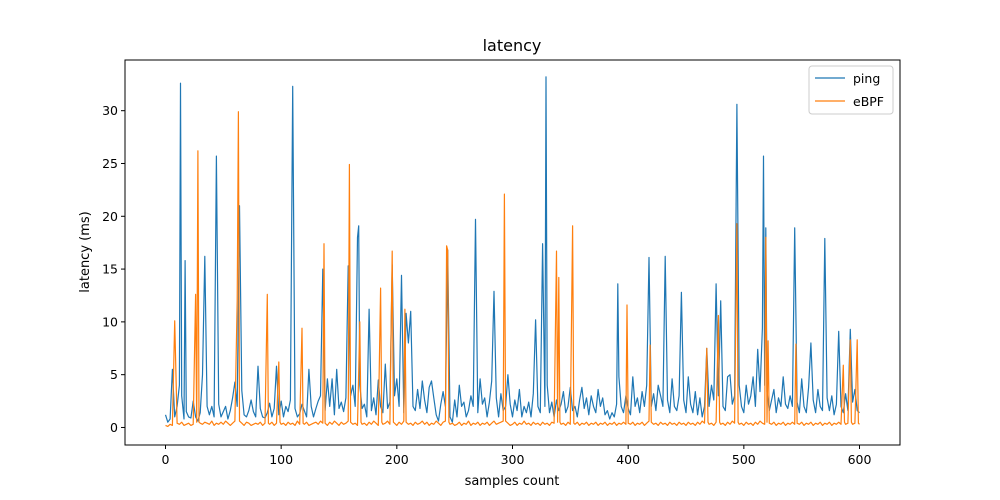 Image resolution: width=1000 pixels, height=500 pixels. What do you see at coordinates (166, 459) in the screenshot?
I see `x-tick-label: 0` at bounding box center [166, 459].